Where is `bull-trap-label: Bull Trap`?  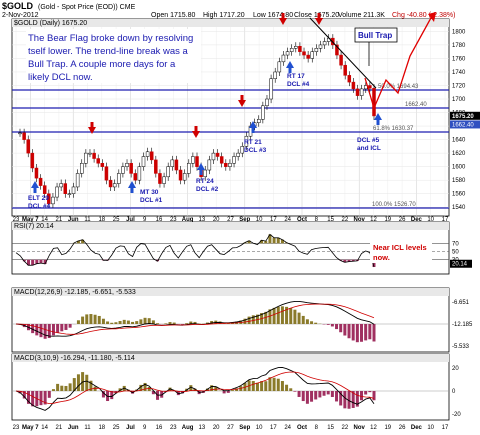 bull-trap-label: Bull Trap is located at coordinates (375, 35).